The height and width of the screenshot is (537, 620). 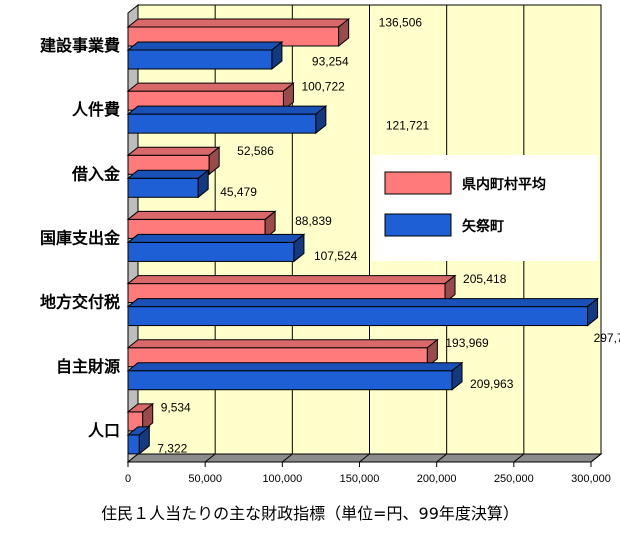 I want to click on chart-caption: 住民１人当たりの主な財政指標（単位=円、99年度決算）, so click(x=310, y=513).